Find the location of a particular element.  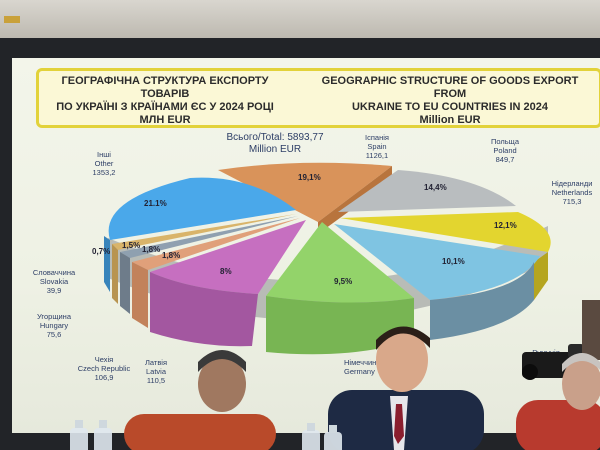

total-line-1: Всього/Total: 5893,77 is located at coordinates (275, 137).